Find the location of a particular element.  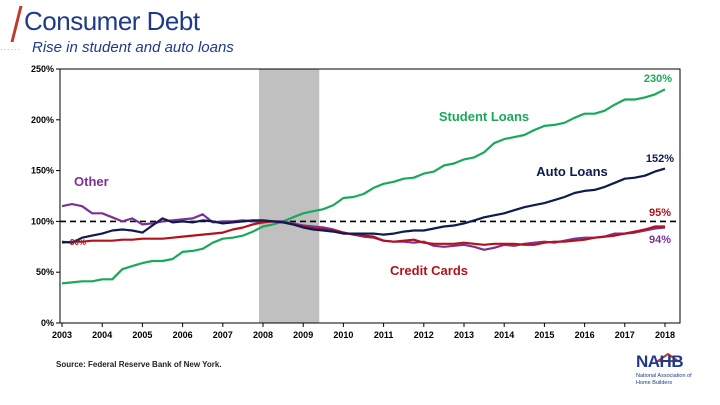

logo-roof-icon is located at coordinates (668, 357).